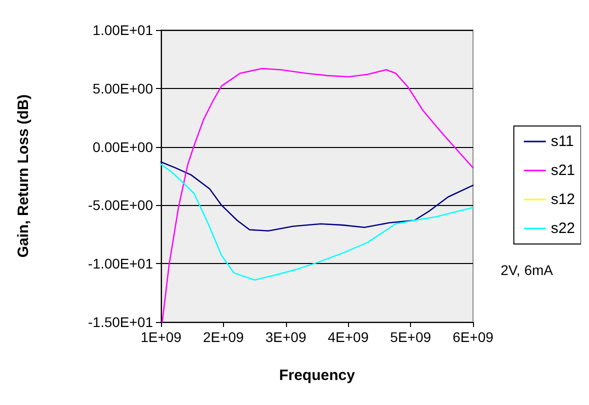 Image resolution: width=589 pixels, height=405 pixels. Describe the element at coordinates (223, 337) in the screenshot. I see `x-tick-label: 2E+09` at that location.